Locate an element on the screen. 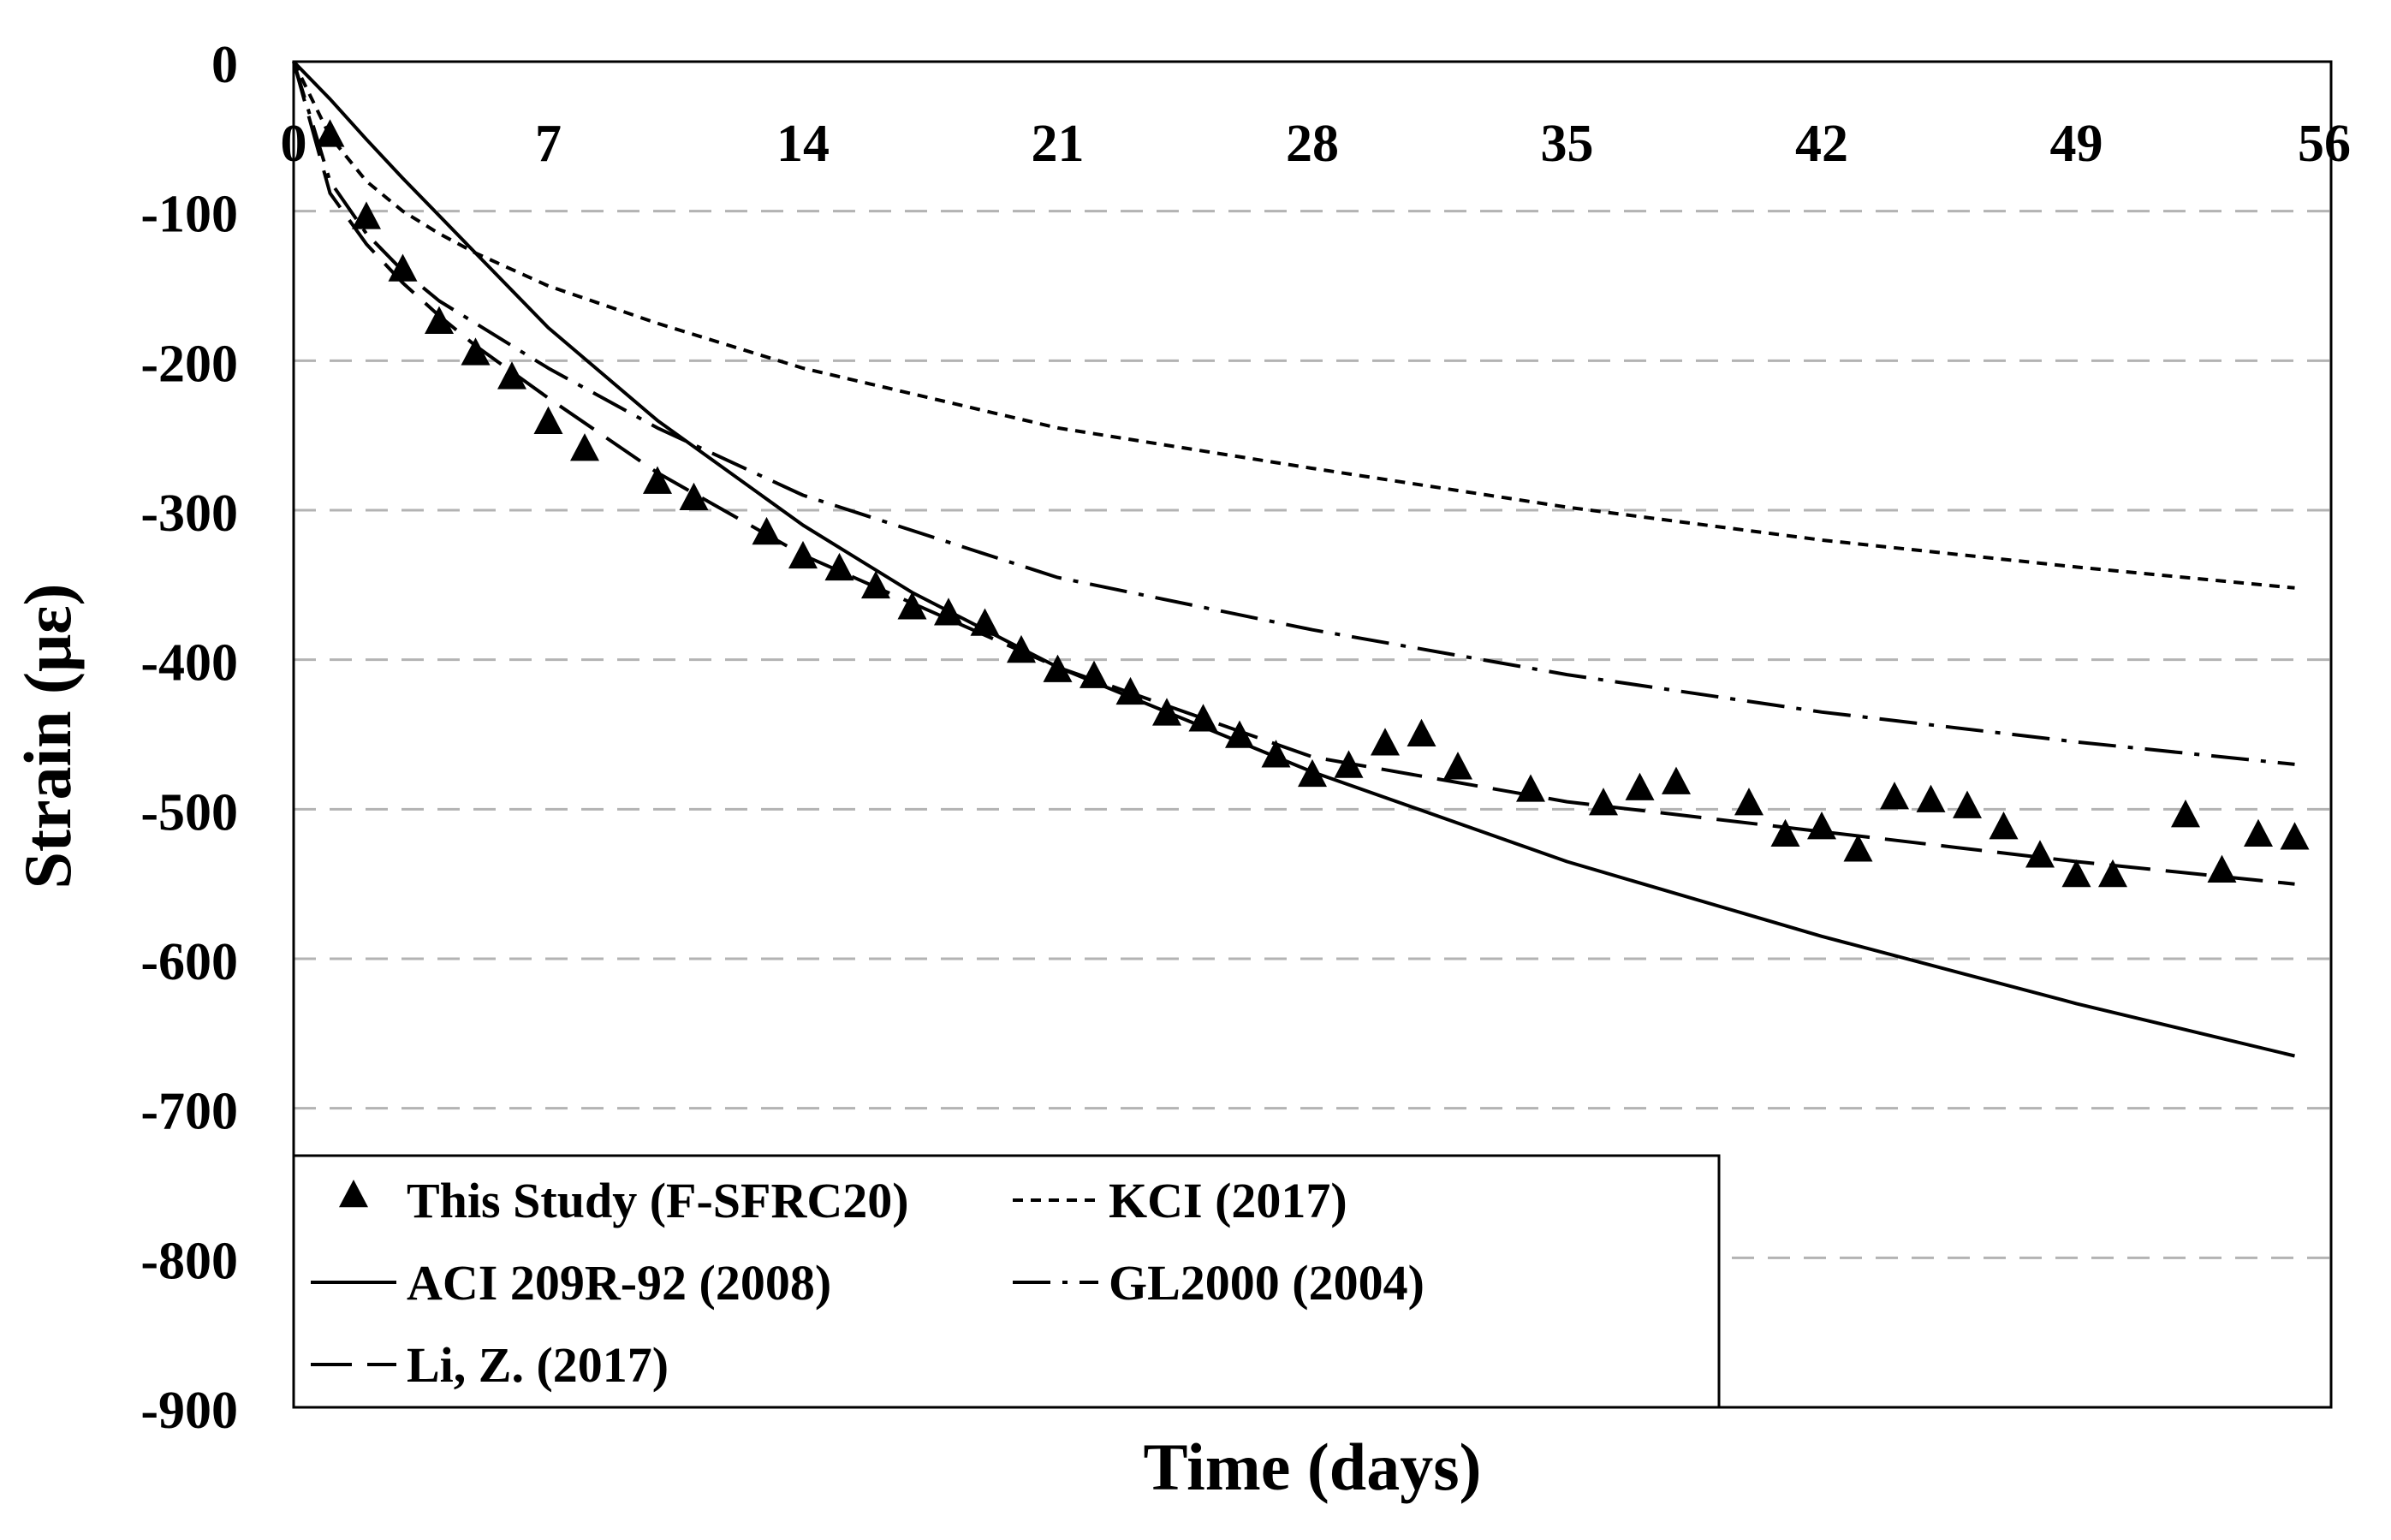  legend-entry: ACI 209R-92 (2008) is located at coordinates (571, 1283).